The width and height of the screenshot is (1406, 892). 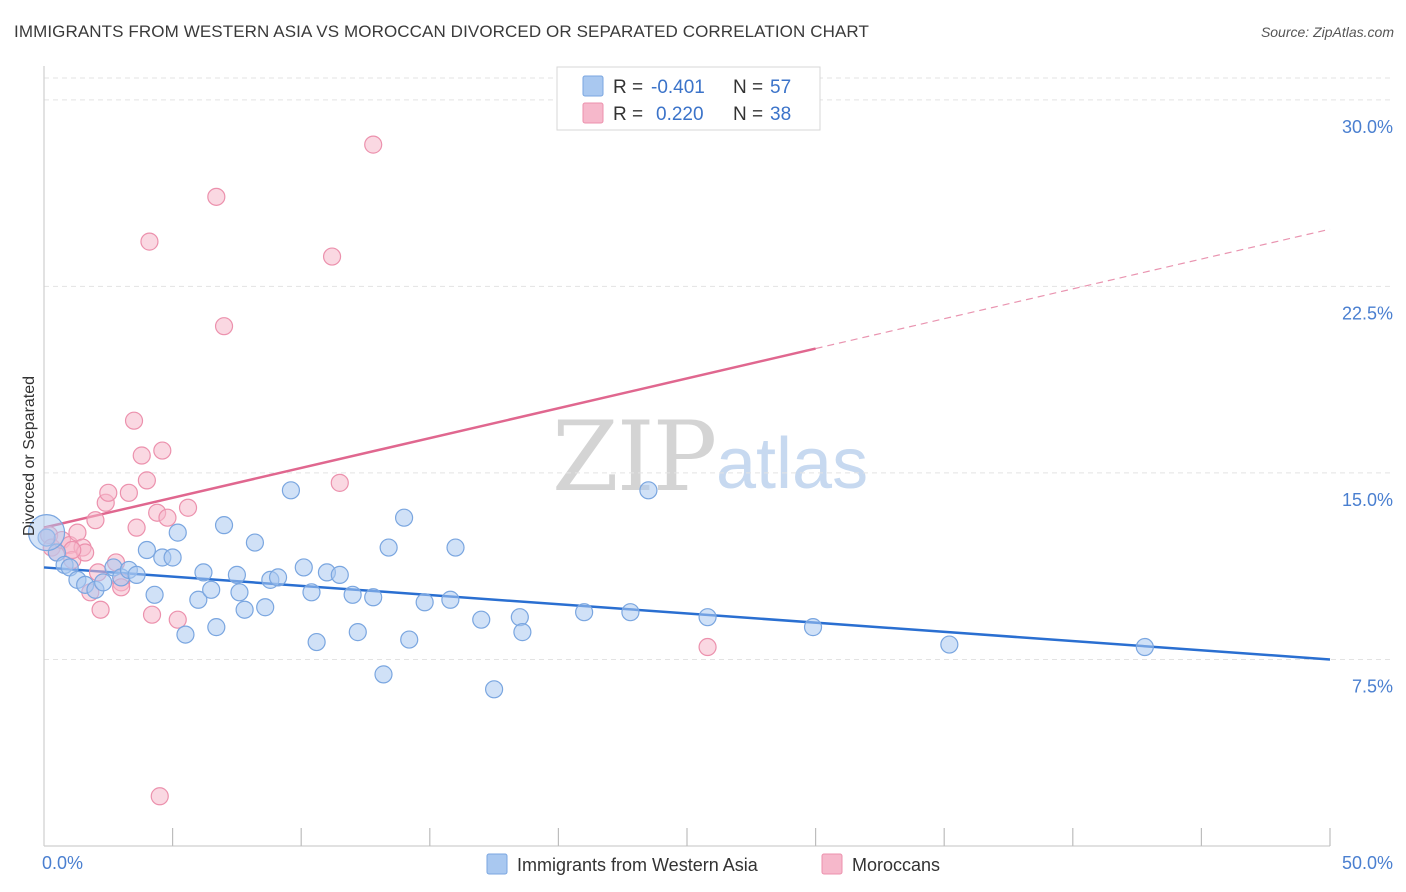 I want to click on x-tick-label: 0.0%, so click(x=62, y=863).